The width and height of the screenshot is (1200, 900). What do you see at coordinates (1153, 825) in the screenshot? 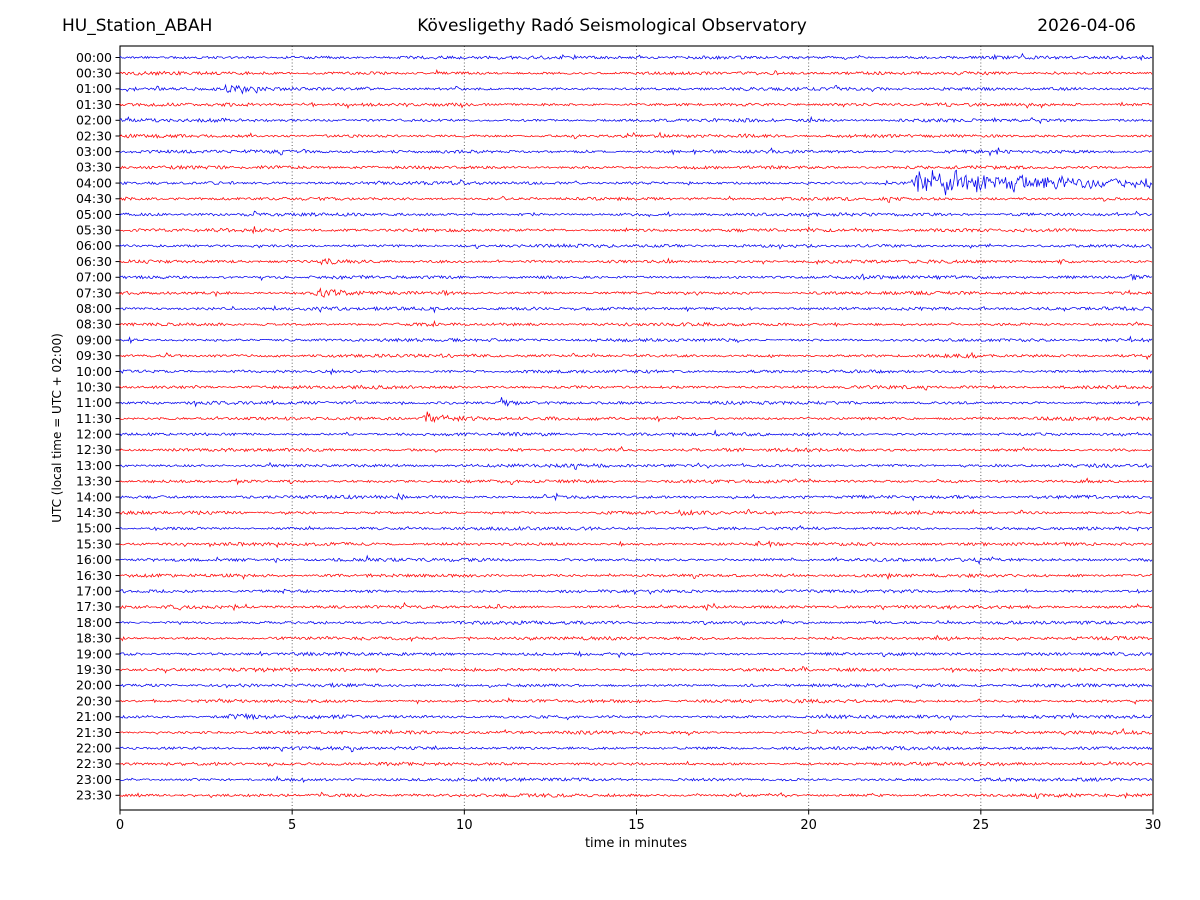
I see `x-tick-label: 30` at bounding box center [1153, 825].